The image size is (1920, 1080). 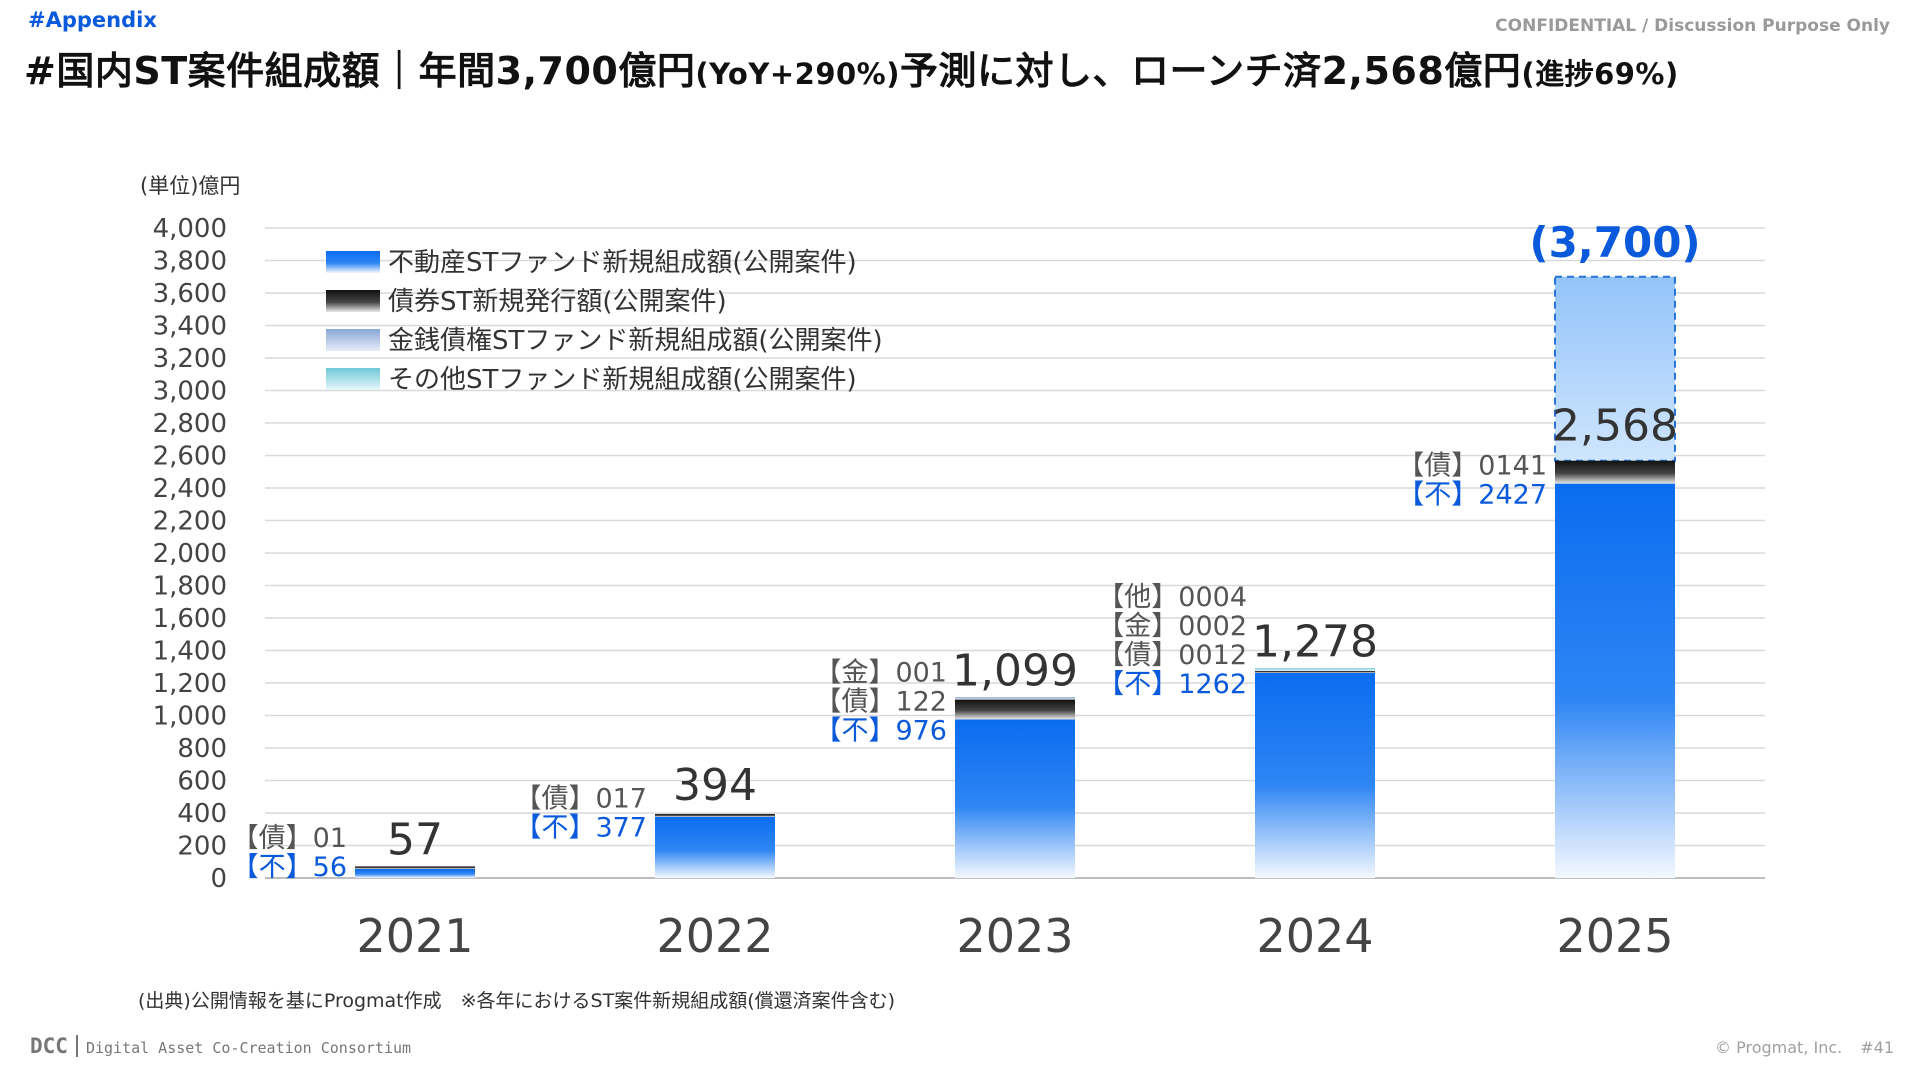 What do you see at coordinates (1600, 74) in the screenshot?
I see `title-part4: (進捗69%)` at bounding box center [1600, 74].